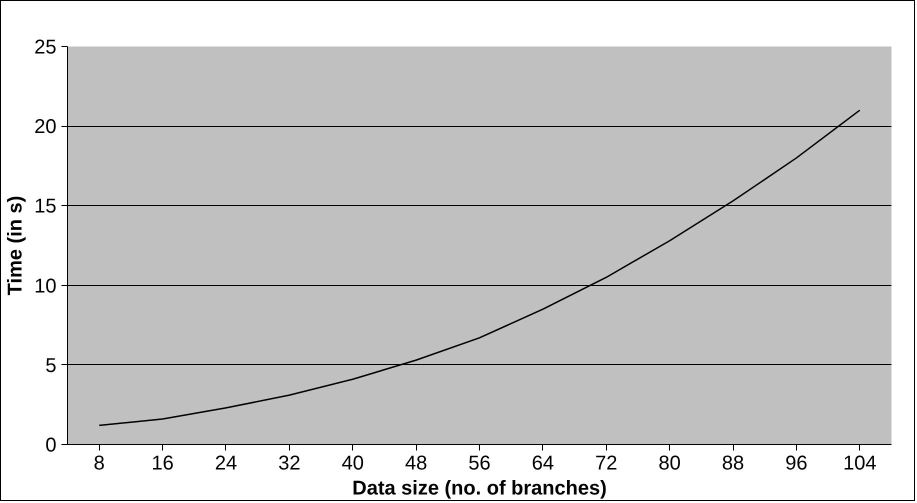 This screenshot has height=503, width=917. Describe the element at coordinates (479, 489) in the screenshot. I see `x-axis-title: Data size (no. of branches)` at that location.